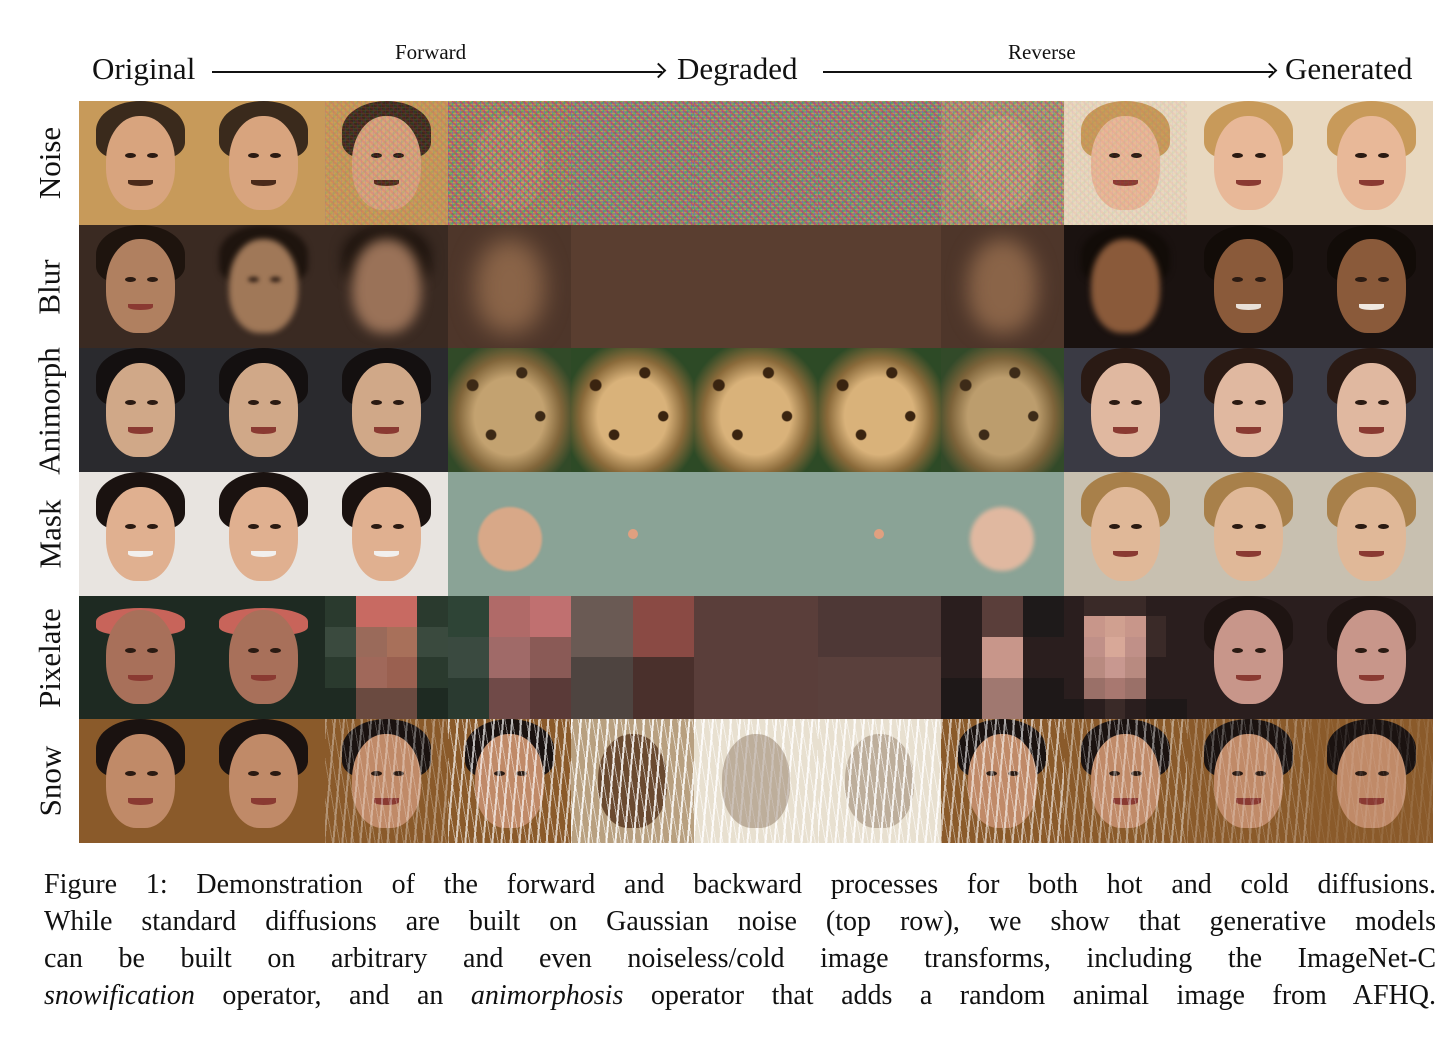 The height and width of the screenshot is (1044, 1452). Describe the element at coordinates (50, 163) in the screenshot. I see `row-label-noise: Noise` at that location.